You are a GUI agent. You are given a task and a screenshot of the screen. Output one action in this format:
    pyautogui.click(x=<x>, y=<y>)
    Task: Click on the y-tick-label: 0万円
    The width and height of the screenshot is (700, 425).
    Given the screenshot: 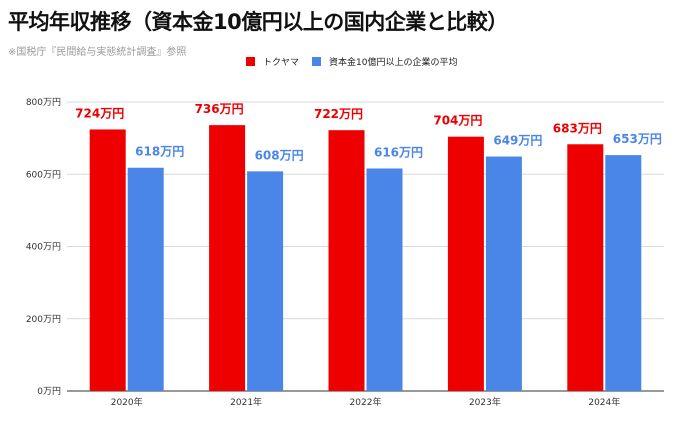 What is the action you would take?
    pyautogui.click(x=49, y=391)
    